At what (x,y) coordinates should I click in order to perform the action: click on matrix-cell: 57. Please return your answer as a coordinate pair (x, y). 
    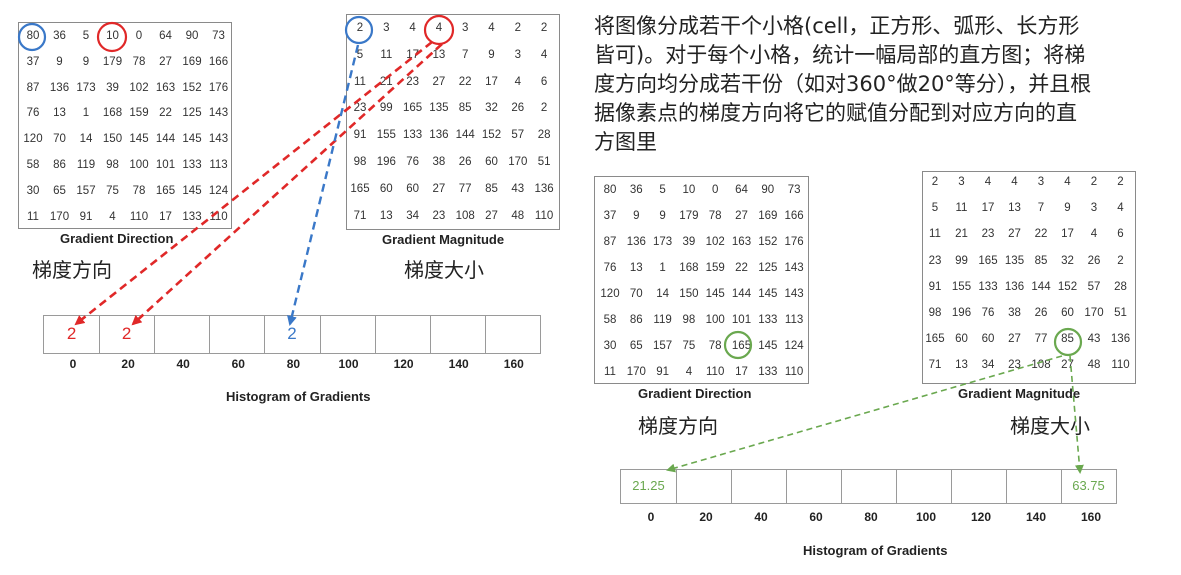
    Looking at the image, I should click on (518, 135).